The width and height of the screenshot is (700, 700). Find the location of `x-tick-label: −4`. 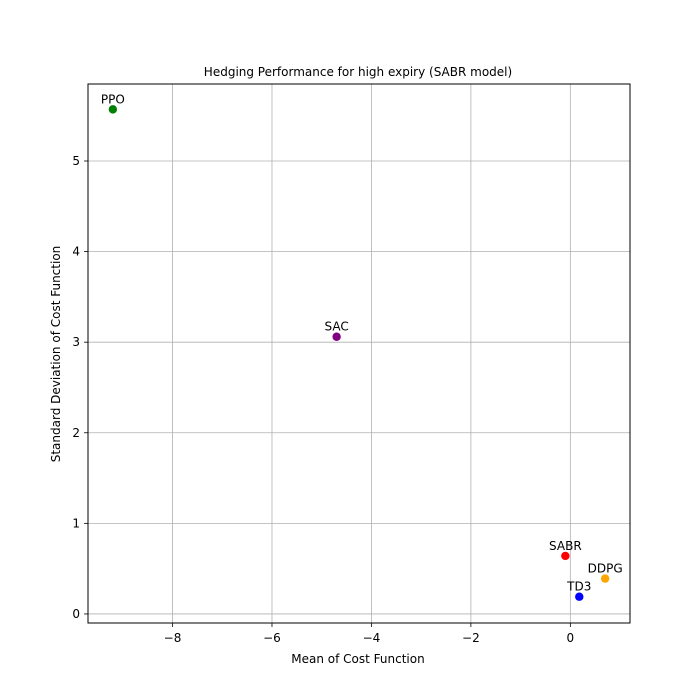

x-tick-label: −4 is located at coordinates (372, 638).